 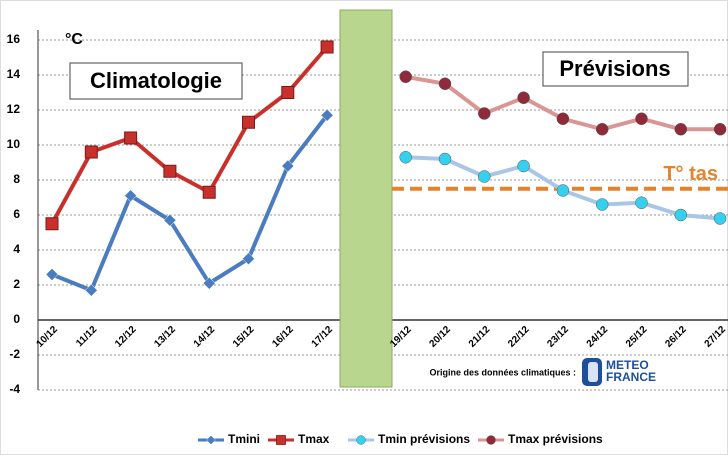 What do you see at coordinates (16, 284) in the screenshot?
I see `y-tick-label: 2` at bounding box center [16, 284].